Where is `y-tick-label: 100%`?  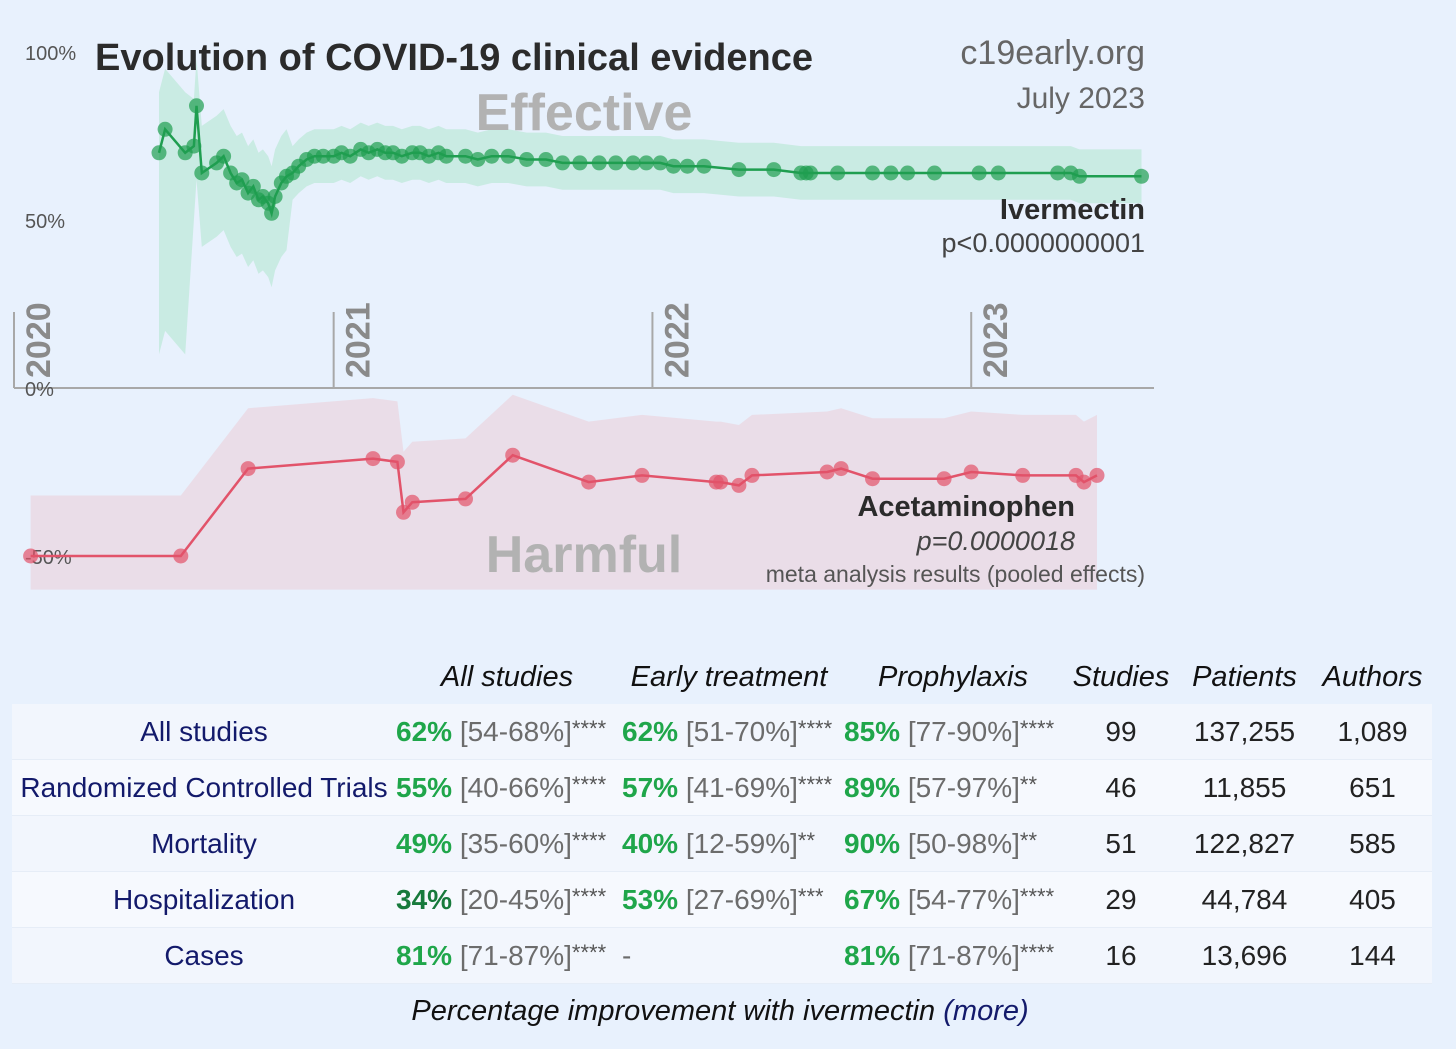
y-tick-label: 100% is located at coordinates (50, 54).